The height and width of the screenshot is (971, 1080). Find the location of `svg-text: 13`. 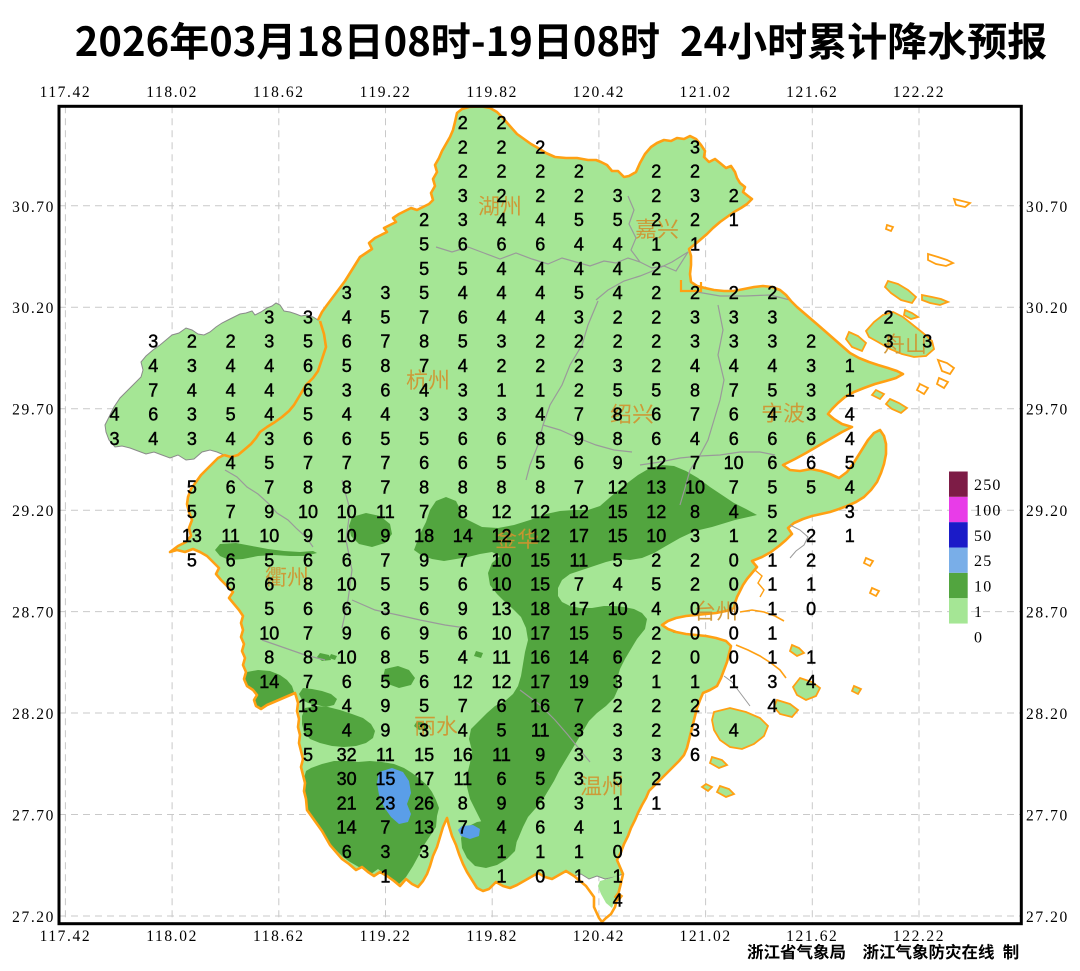

svg-text: 13 is located at coordinates (308, 706).